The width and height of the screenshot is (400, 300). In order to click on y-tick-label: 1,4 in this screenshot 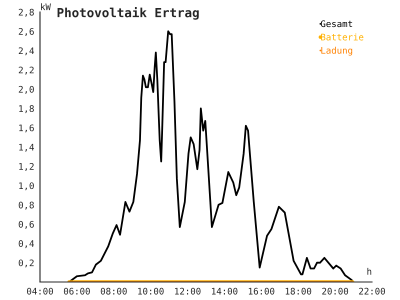, I will do `click(26, 148)`.